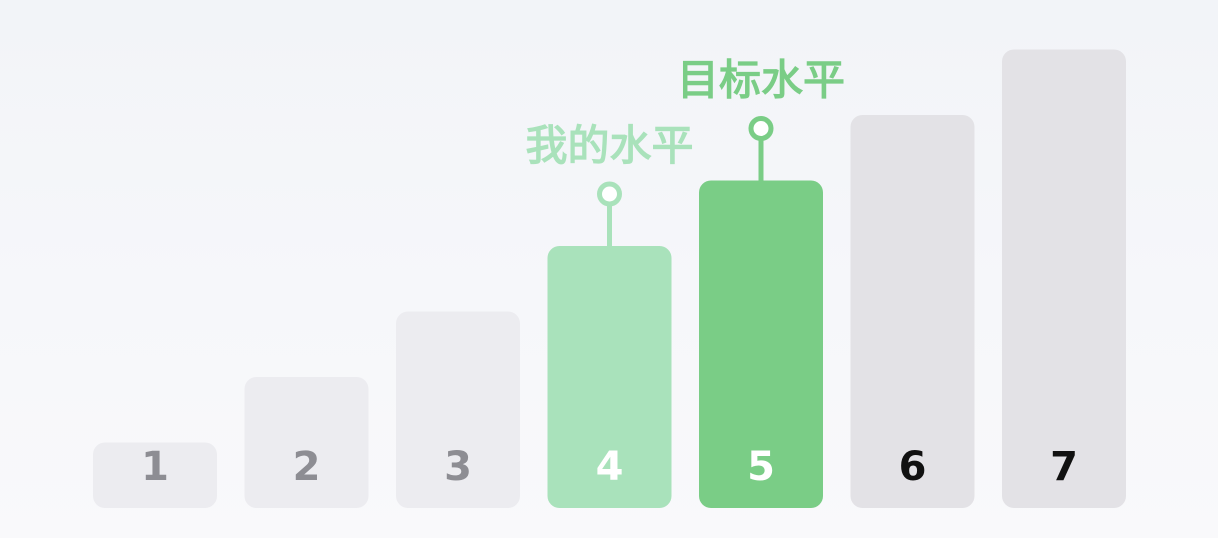 Image resolution: width=1218 pixels, height=538 pixels. I want to click on bar-group-3: 3, so click(458, 409).